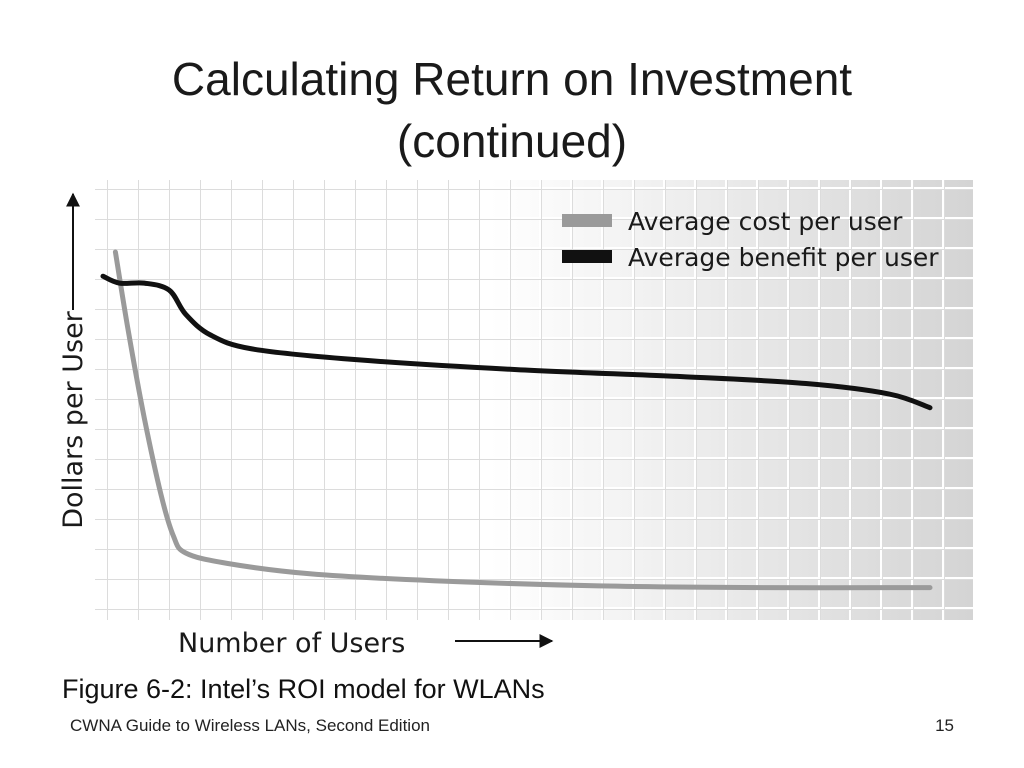 Image resolution: width=1024 pixels, height=768 pixels. What do you see at coordinates (516, 342) in the screenshot?
I see `series-line-average-benefit-per-user` at bounding box center [516, 342].